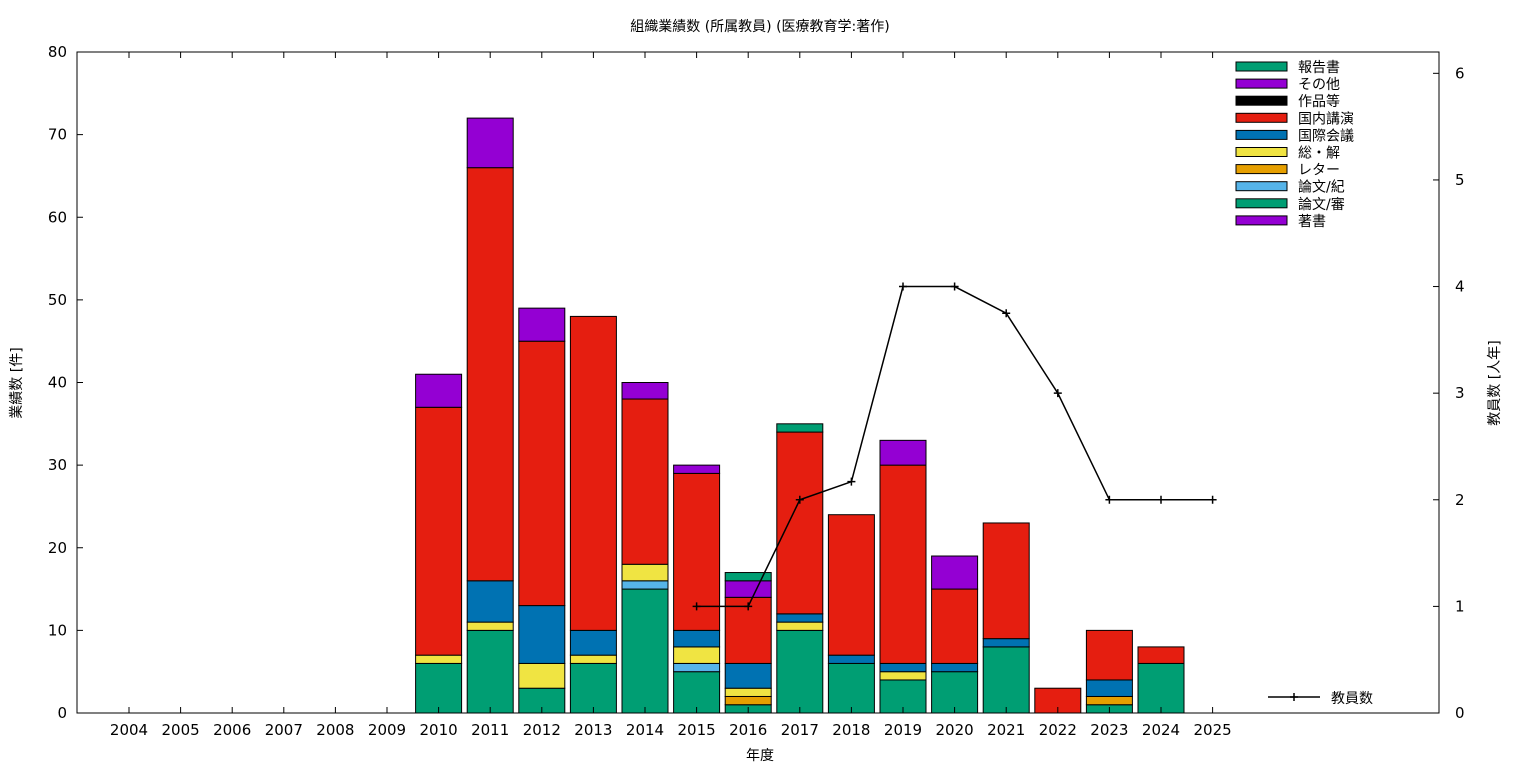  What do you see at coordinates (1326, 135) in the screenshot?
I see `legend-label: 国際会議` at bounding box center [1326, 135].